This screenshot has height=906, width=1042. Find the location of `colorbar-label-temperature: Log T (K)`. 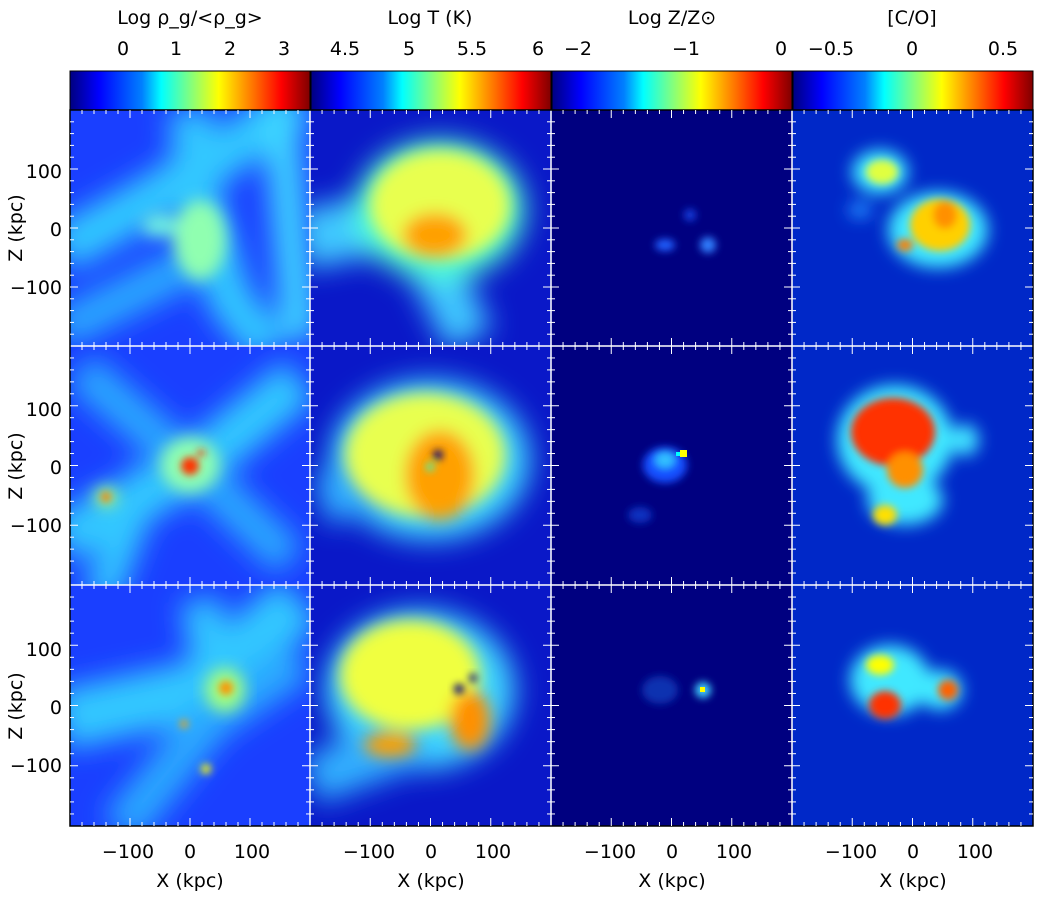

colorbar-label-temperature: Log T (K) is located at coordinates (430, 18).